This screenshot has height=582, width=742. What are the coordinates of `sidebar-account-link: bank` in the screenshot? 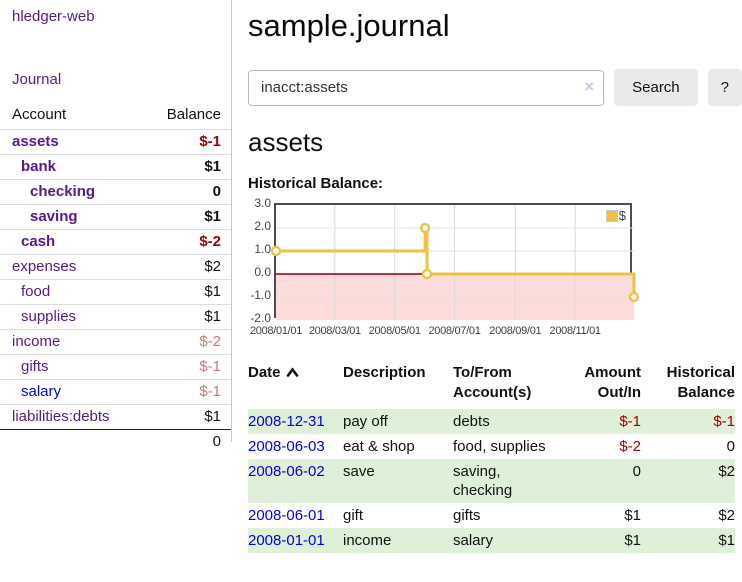 It's located at (39, 166).